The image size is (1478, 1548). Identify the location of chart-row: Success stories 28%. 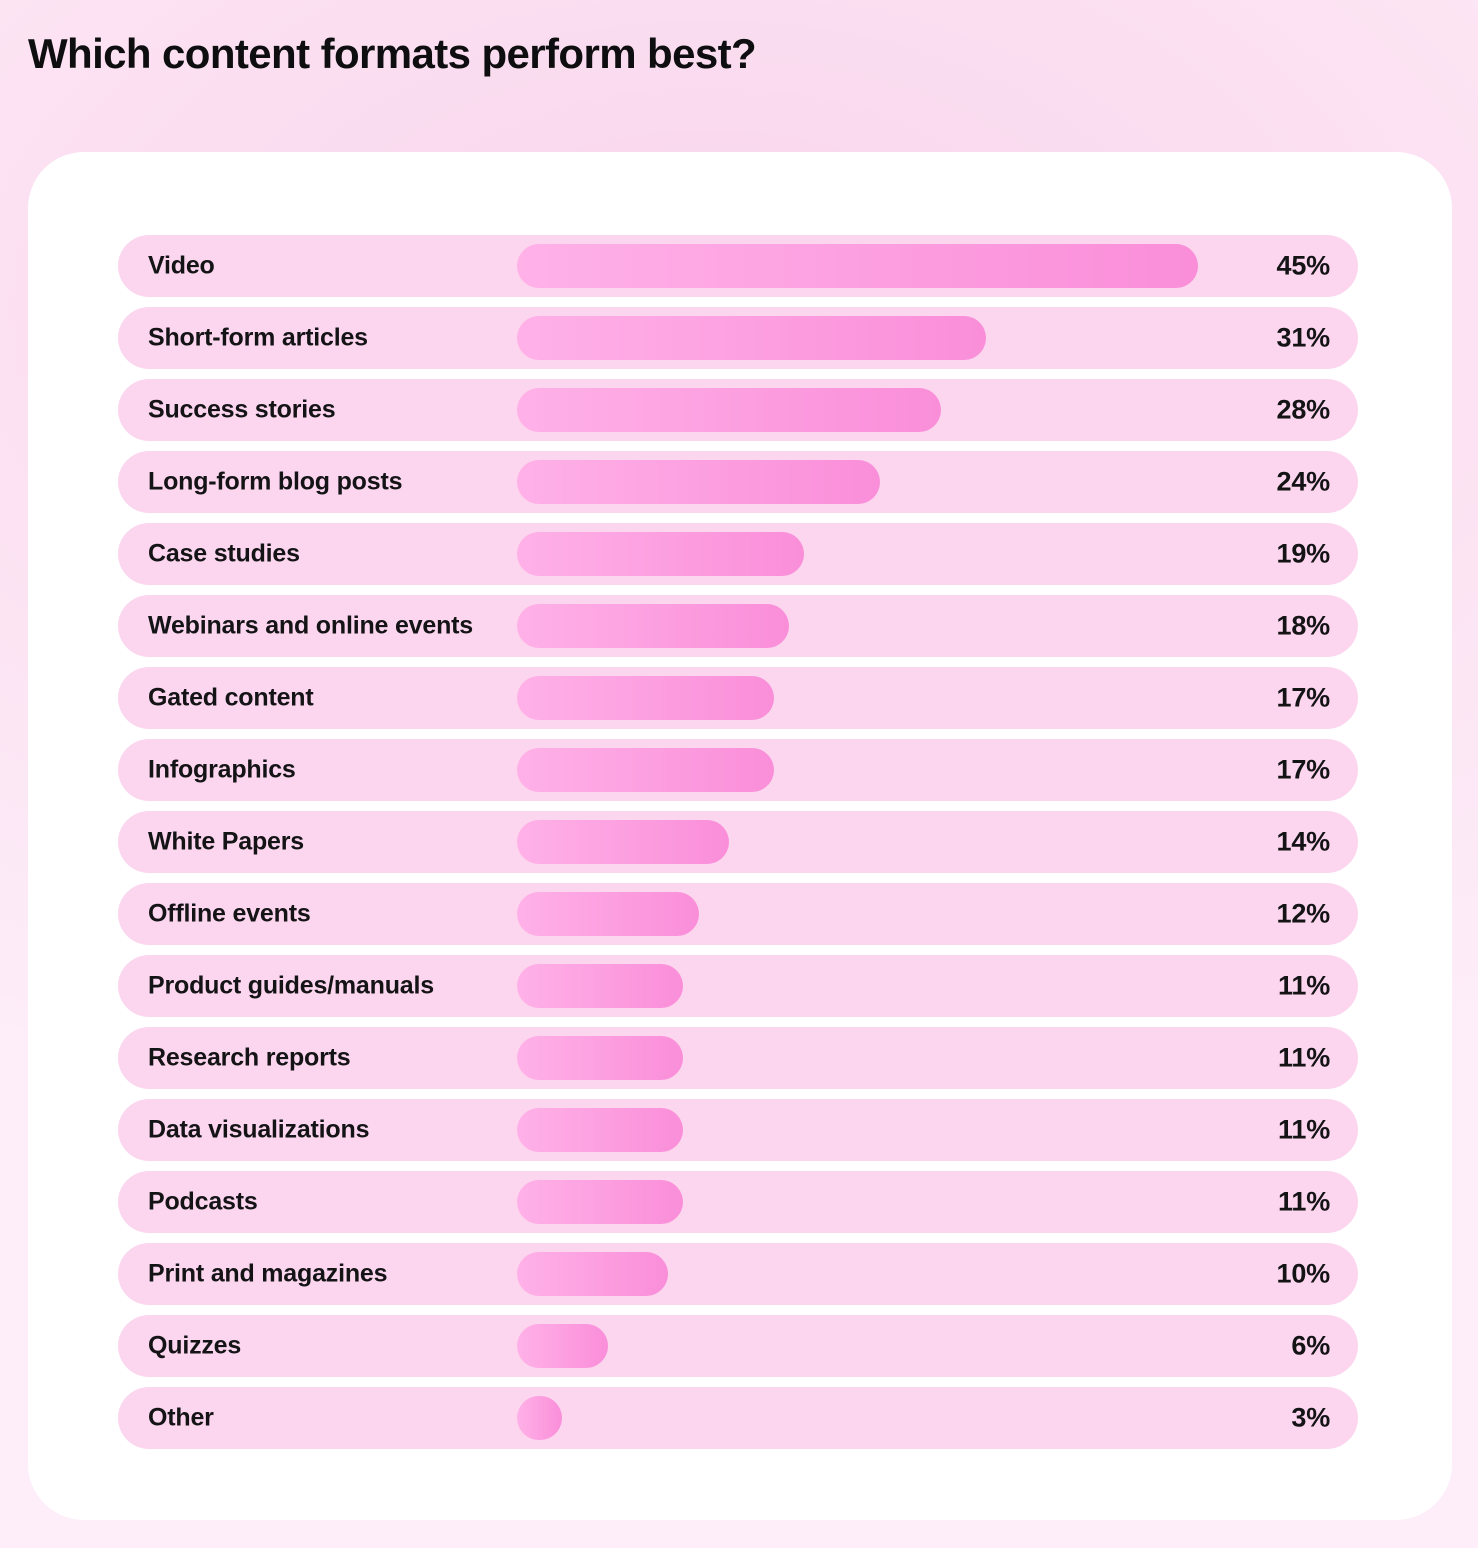
(738, 410).